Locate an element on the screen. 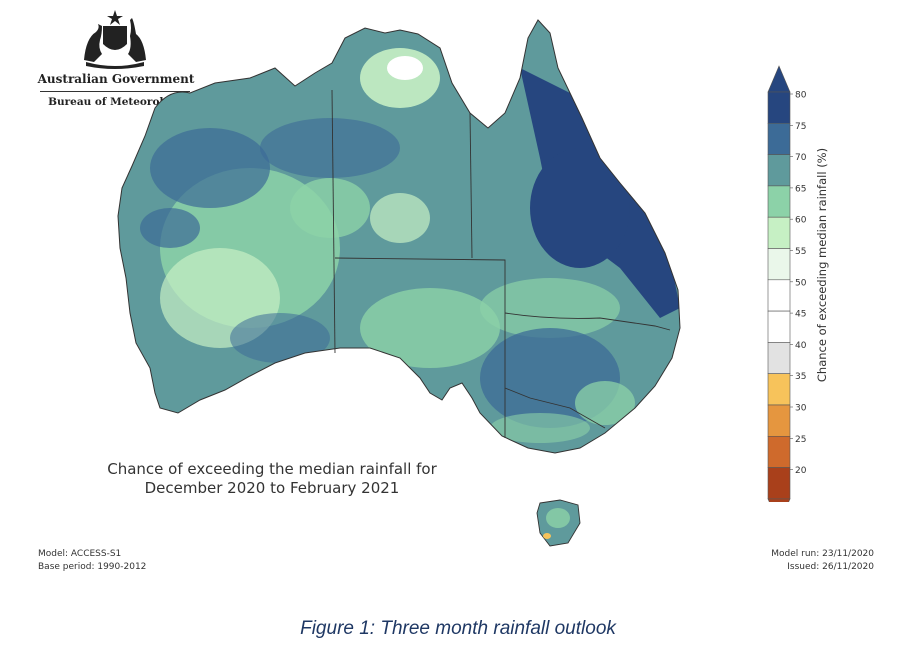  triangle-down-icon is located at coordinates (779, 500).